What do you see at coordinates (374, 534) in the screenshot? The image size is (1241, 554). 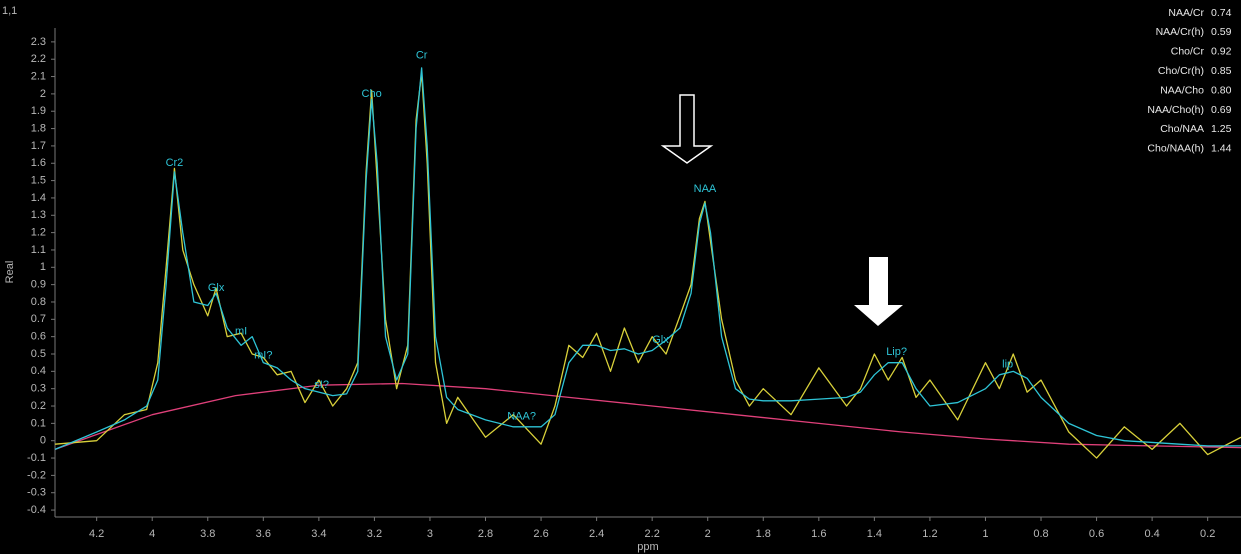 I see `x-tick-label: 3.2` at bounding box center [374, 534].